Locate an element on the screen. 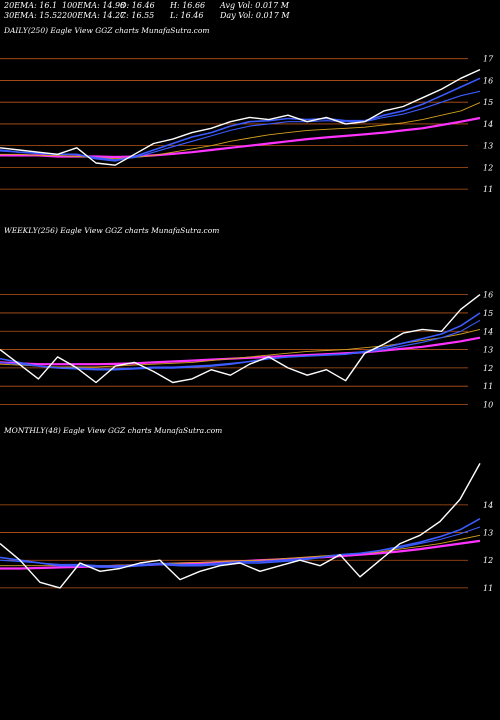  stat-ema100: 100EMA: 14.98 is located at coordinates (94, 5).